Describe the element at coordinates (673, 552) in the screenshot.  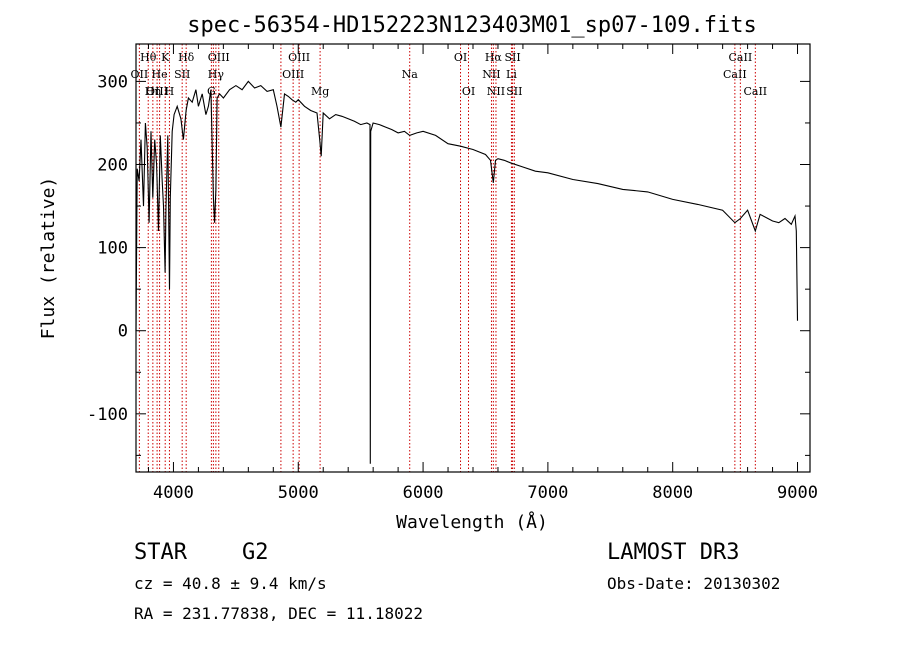
I see `survey-name: LAMOST DR3` at that location.